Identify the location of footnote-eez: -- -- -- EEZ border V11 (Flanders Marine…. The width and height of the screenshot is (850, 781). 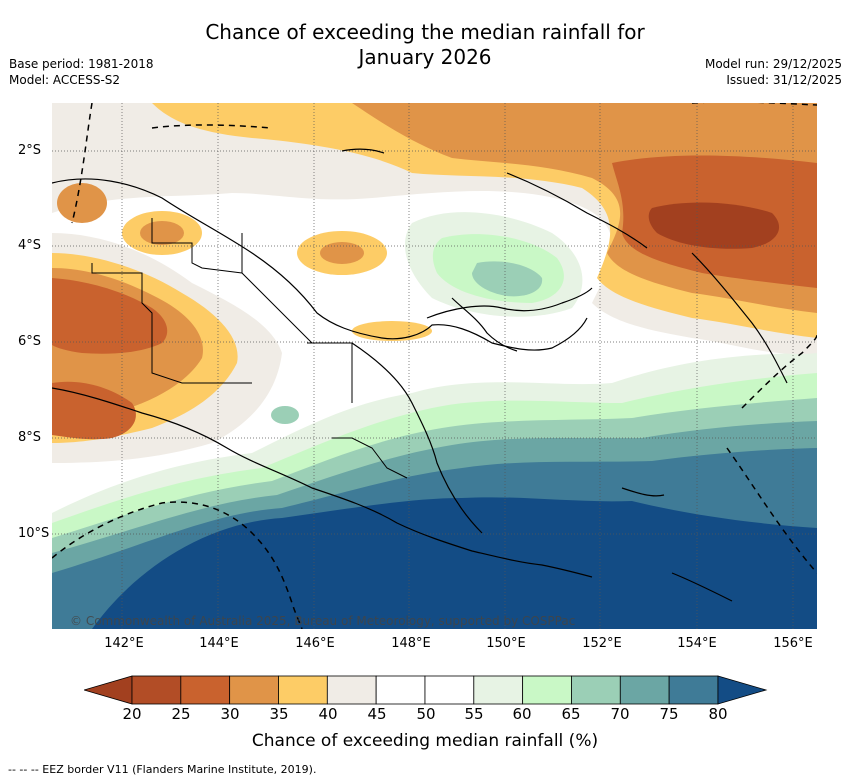
(162, 769).